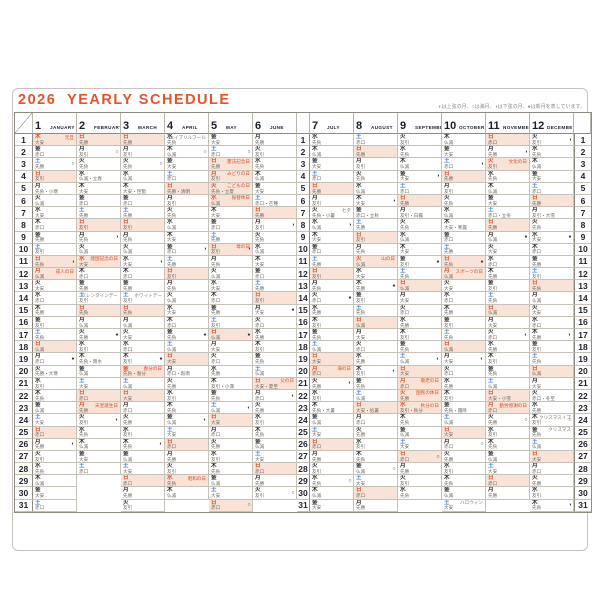  I want to click on day-cell-12-12: 土友引, so click(552, 274).